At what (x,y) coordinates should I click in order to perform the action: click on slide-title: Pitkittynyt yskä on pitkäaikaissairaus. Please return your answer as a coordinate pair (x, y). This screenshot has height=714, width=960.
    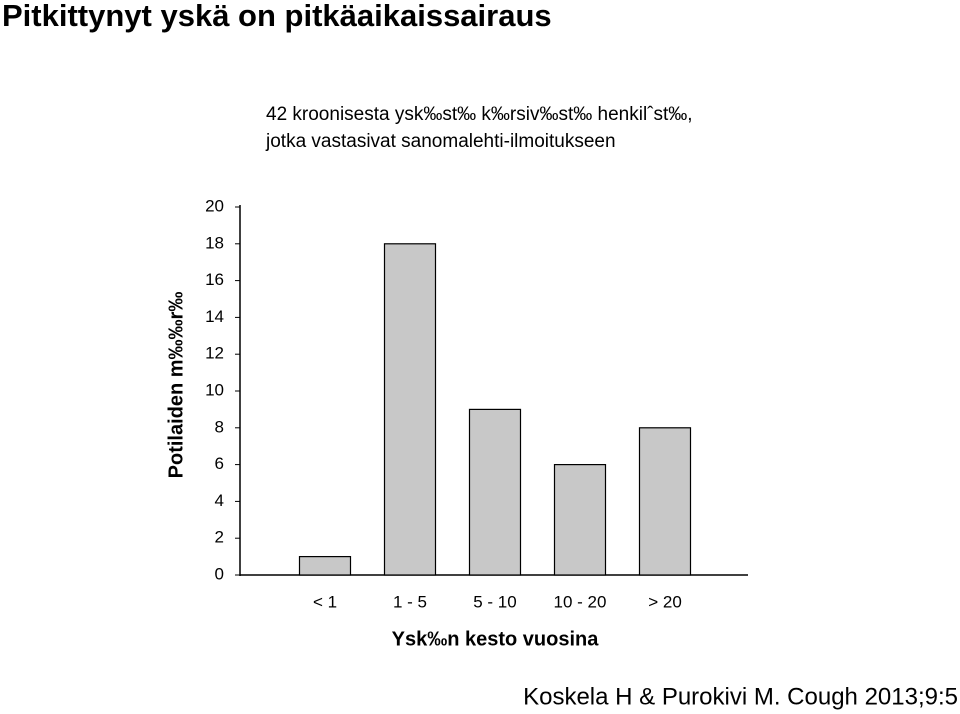
    Looking at the image, I should click on (277, 16).